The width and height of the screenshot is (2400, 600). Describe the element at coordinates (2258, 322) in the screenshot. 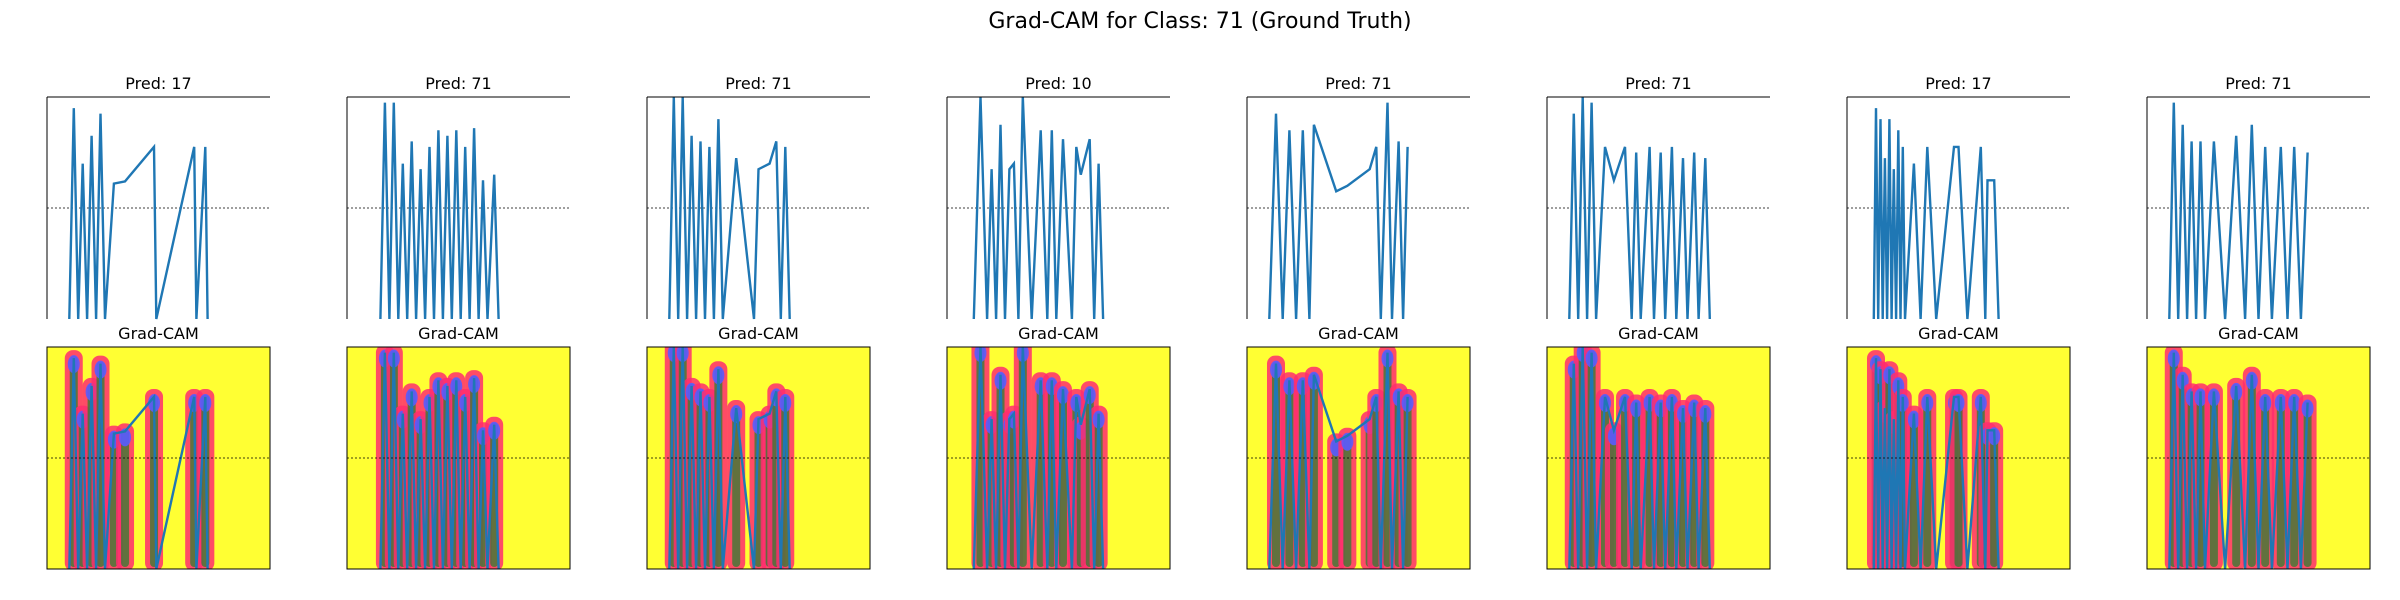

I see `panel-8: Pred: 71 Grad-CAM` at that location.